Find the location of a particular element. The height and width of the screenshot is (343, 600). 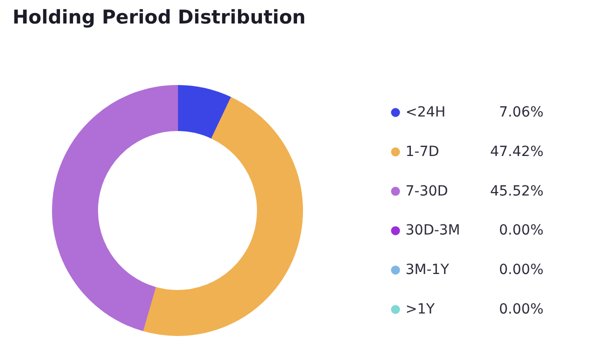

legend-label: >1Y is located at coordinates (421, 310).